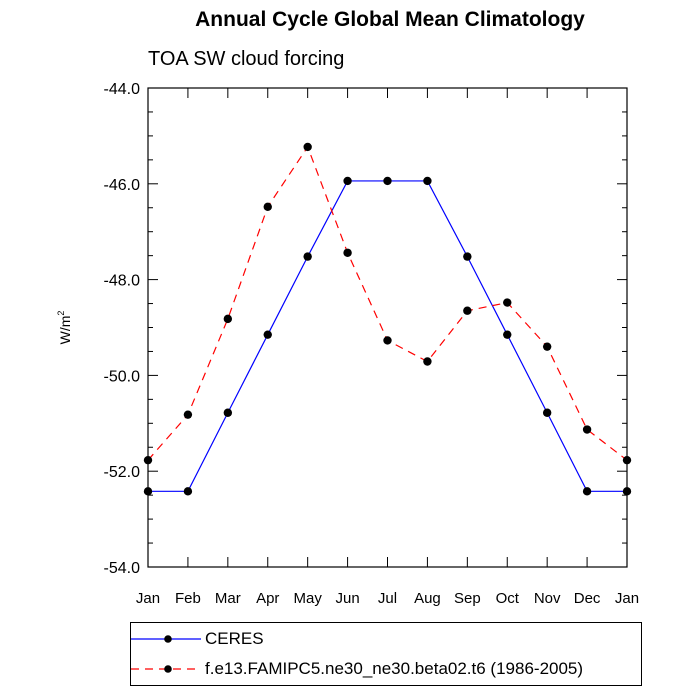 This screenshot has width=700, height=700. Describe the element at coordinates (467, 598) in the screenshot. I see `x-tick-label: Sep` at that location.